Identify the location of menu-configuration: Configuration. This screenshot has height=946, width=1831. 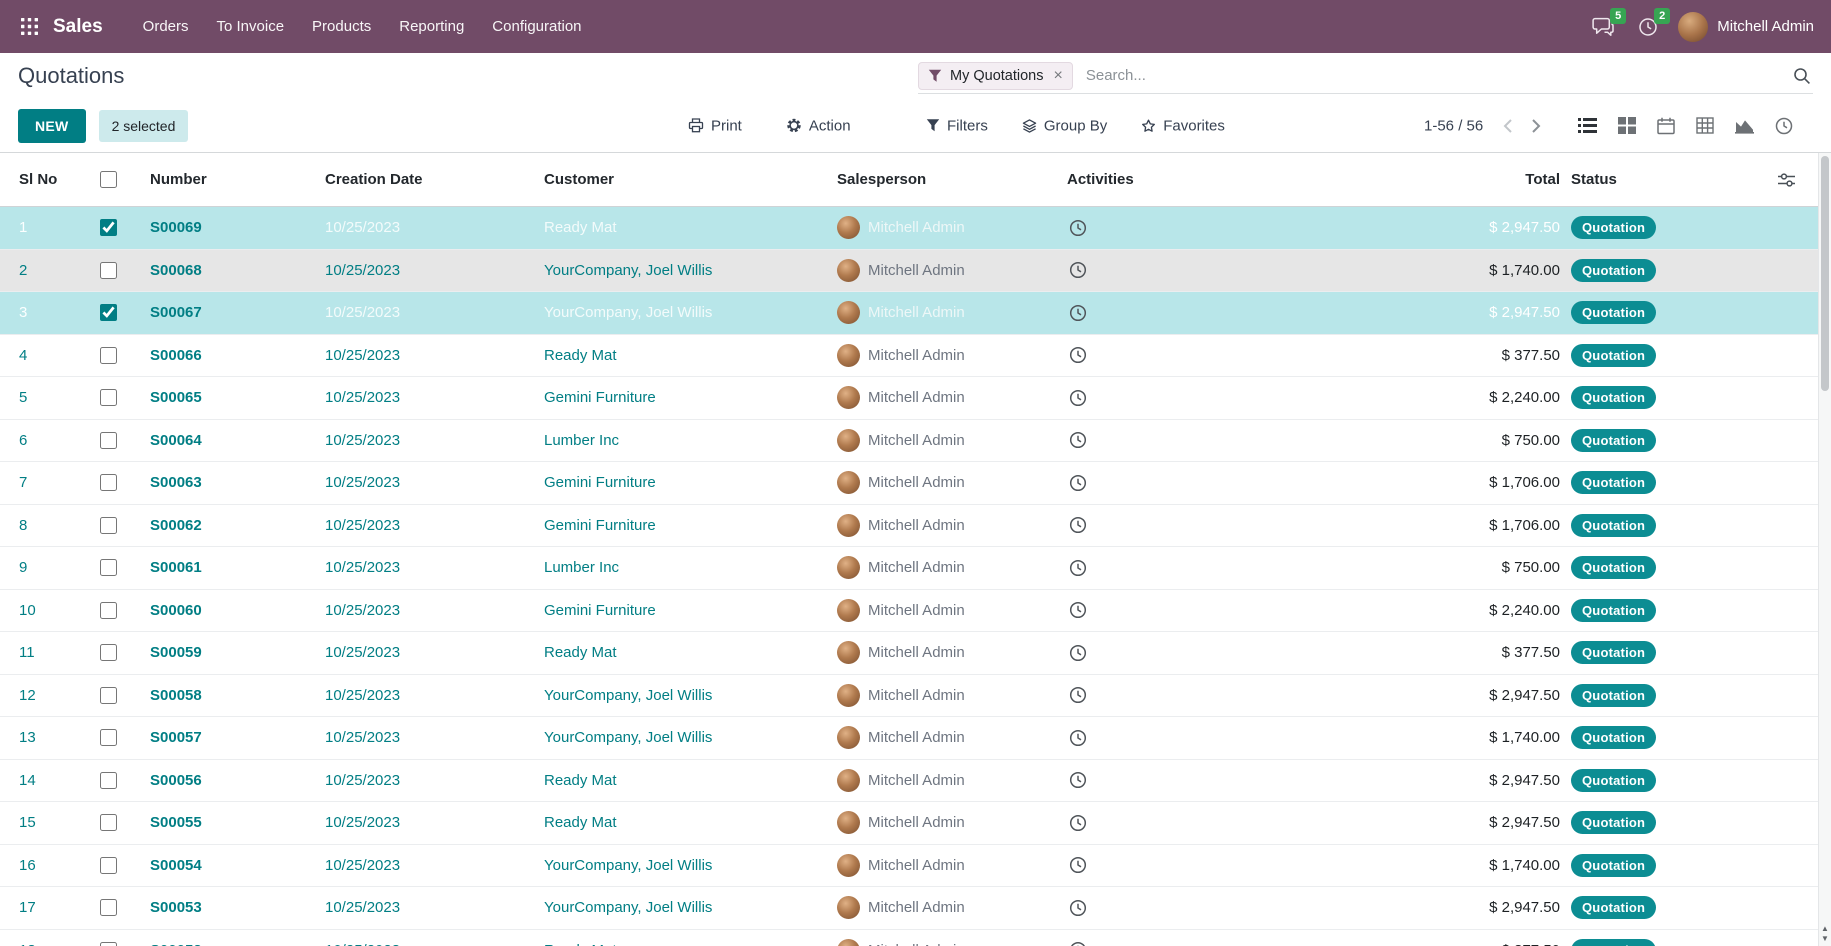
(537, 26).